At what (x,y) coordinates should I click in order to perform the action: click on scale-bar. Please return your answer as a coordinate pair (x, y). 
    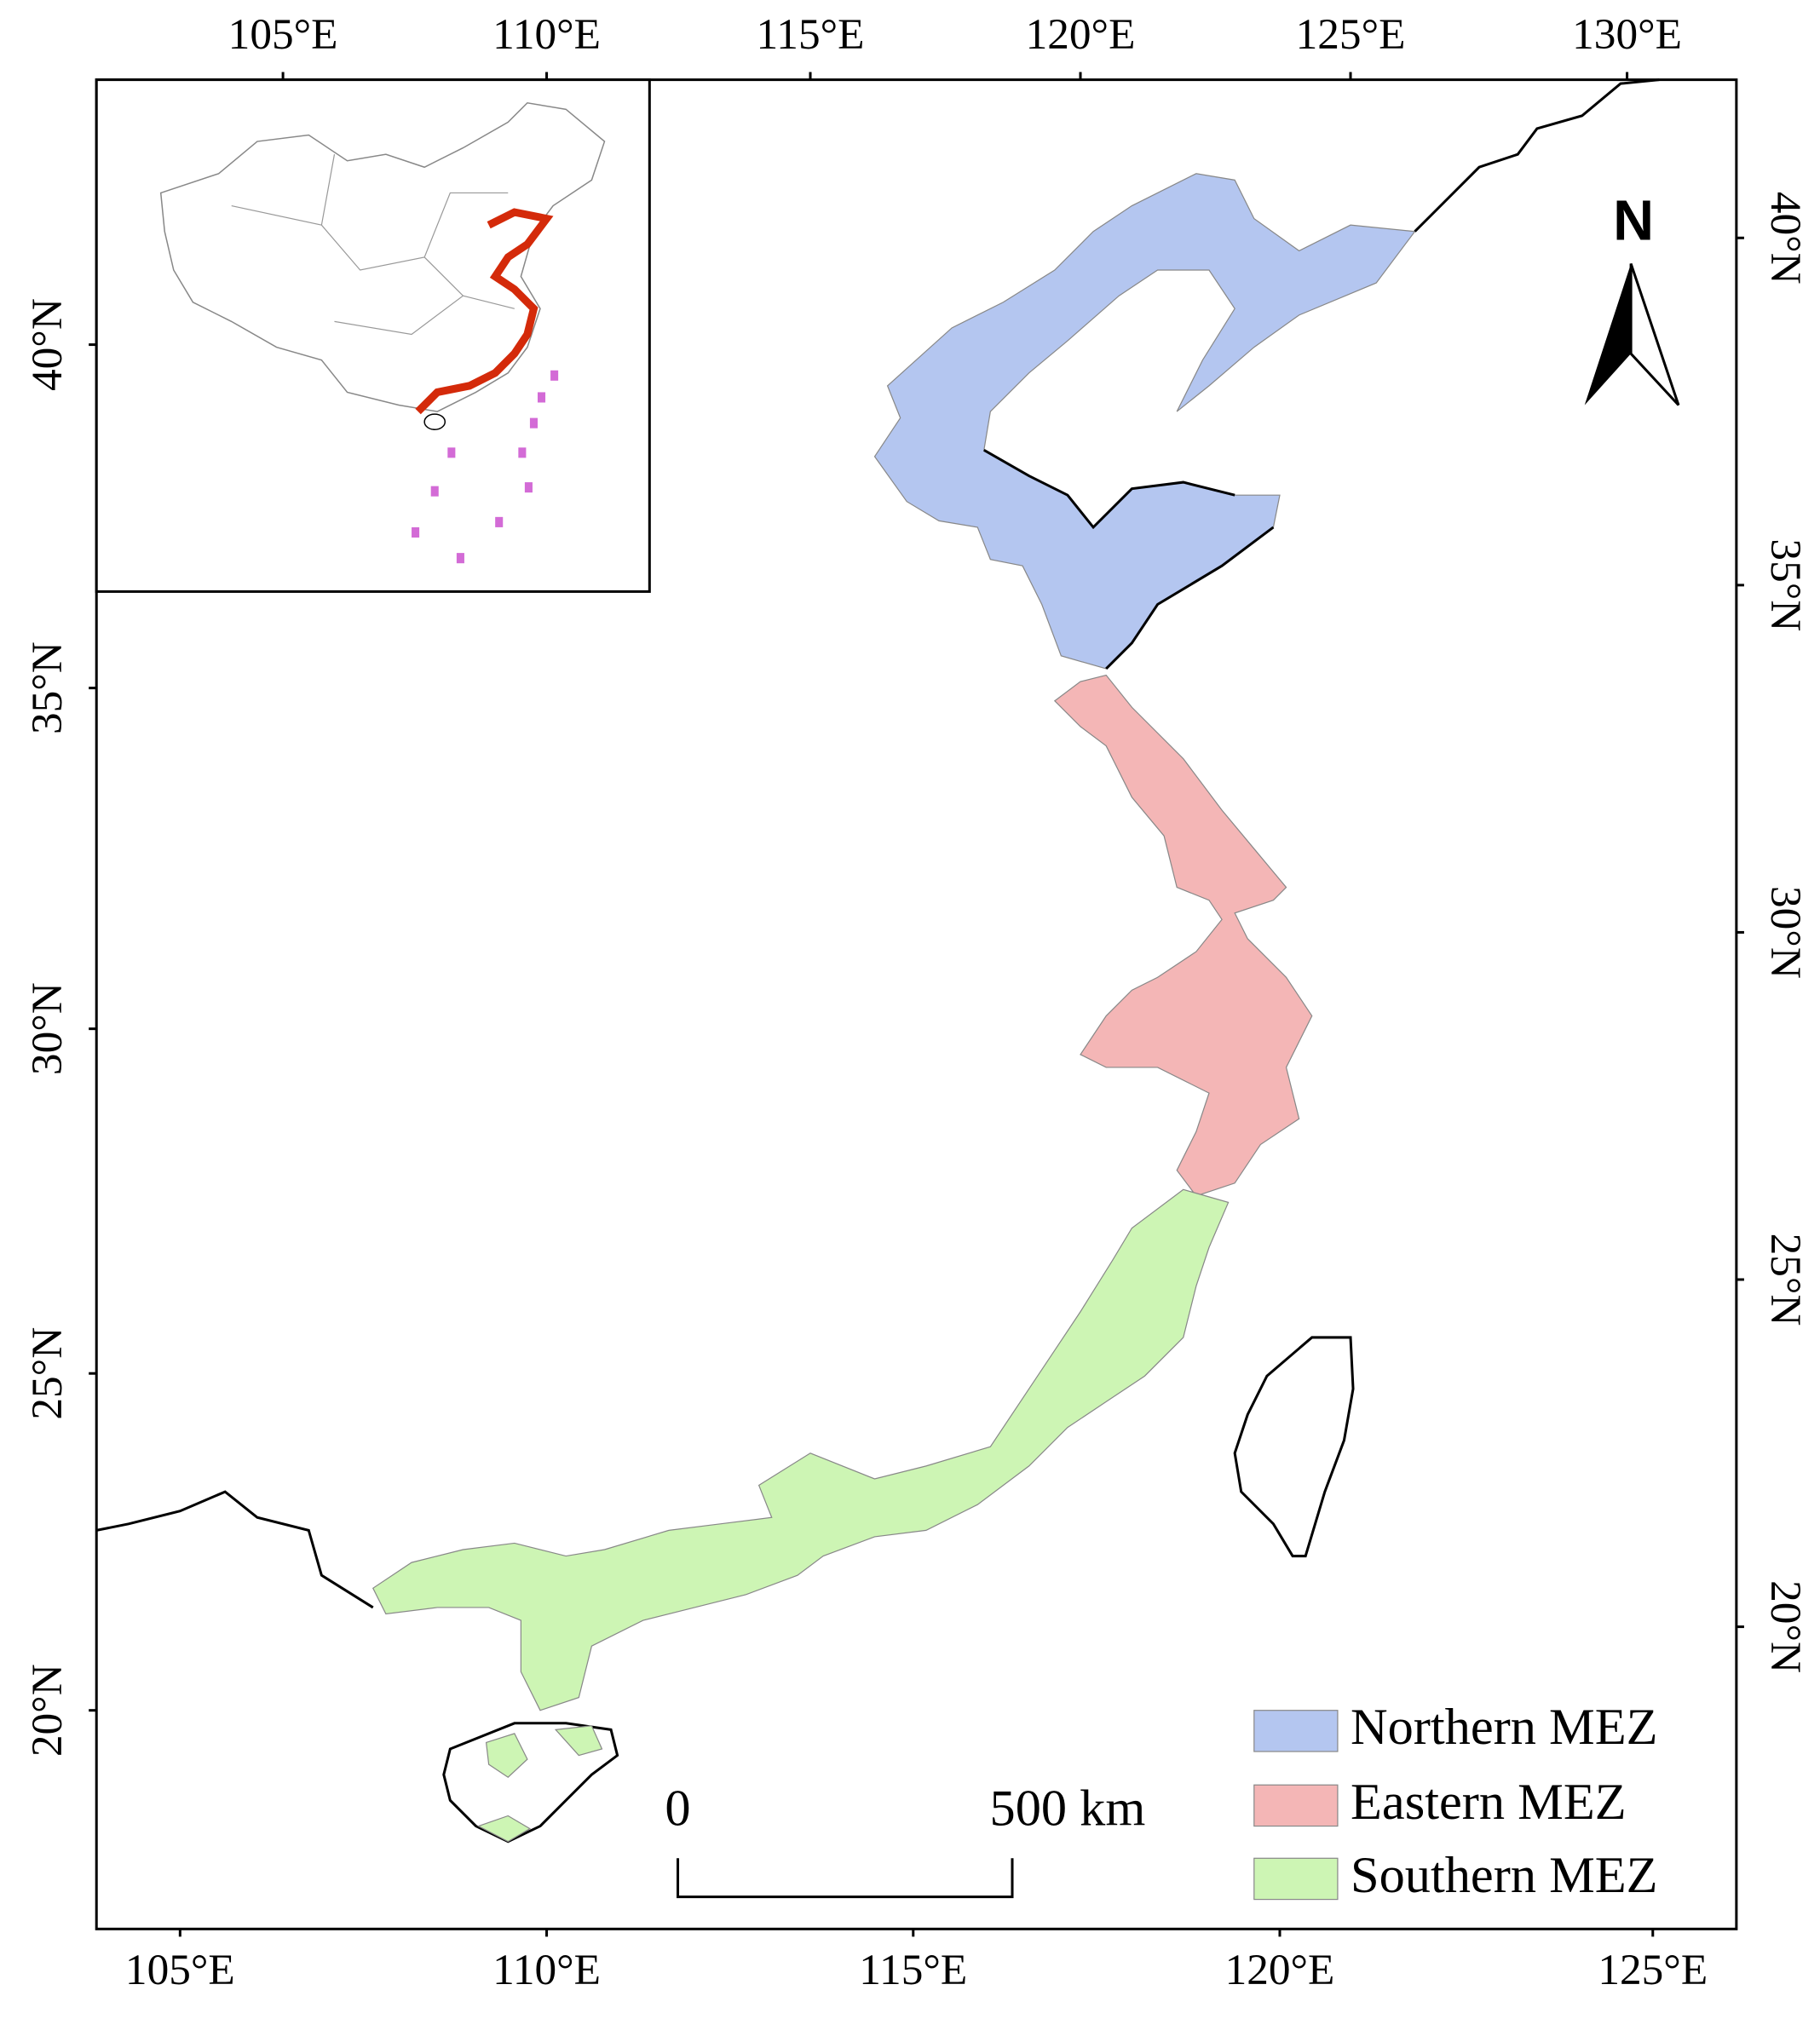
    Looking at the image, I should click on (845, 1878).